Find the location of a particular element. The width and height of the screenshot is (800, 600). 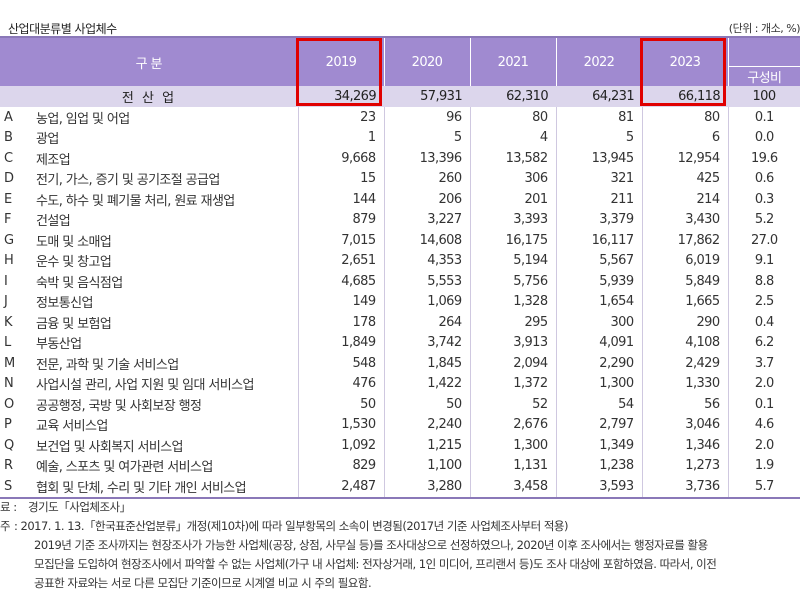

industry-value-2023: 3,046 is located at coordinates (685, 424).